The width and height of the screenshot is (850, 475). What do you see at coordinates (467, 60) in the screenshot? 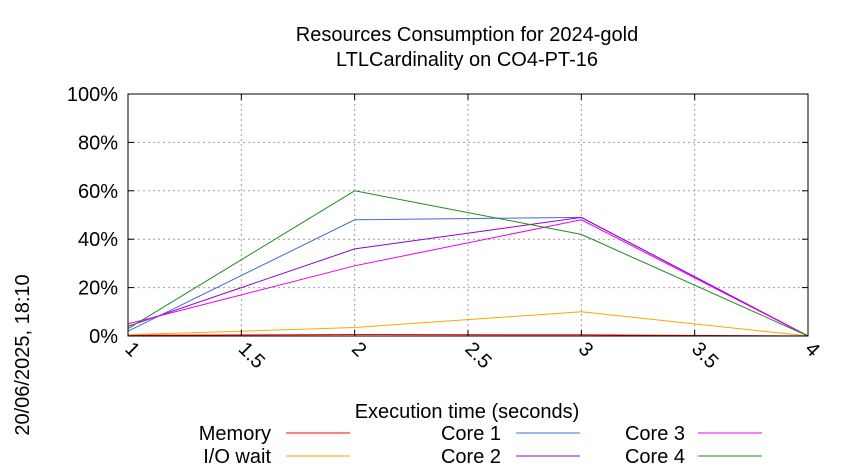
I see `chart-title-line-2: LTLCardinality on CO4-PT-16` at bounding box center [467, 60].